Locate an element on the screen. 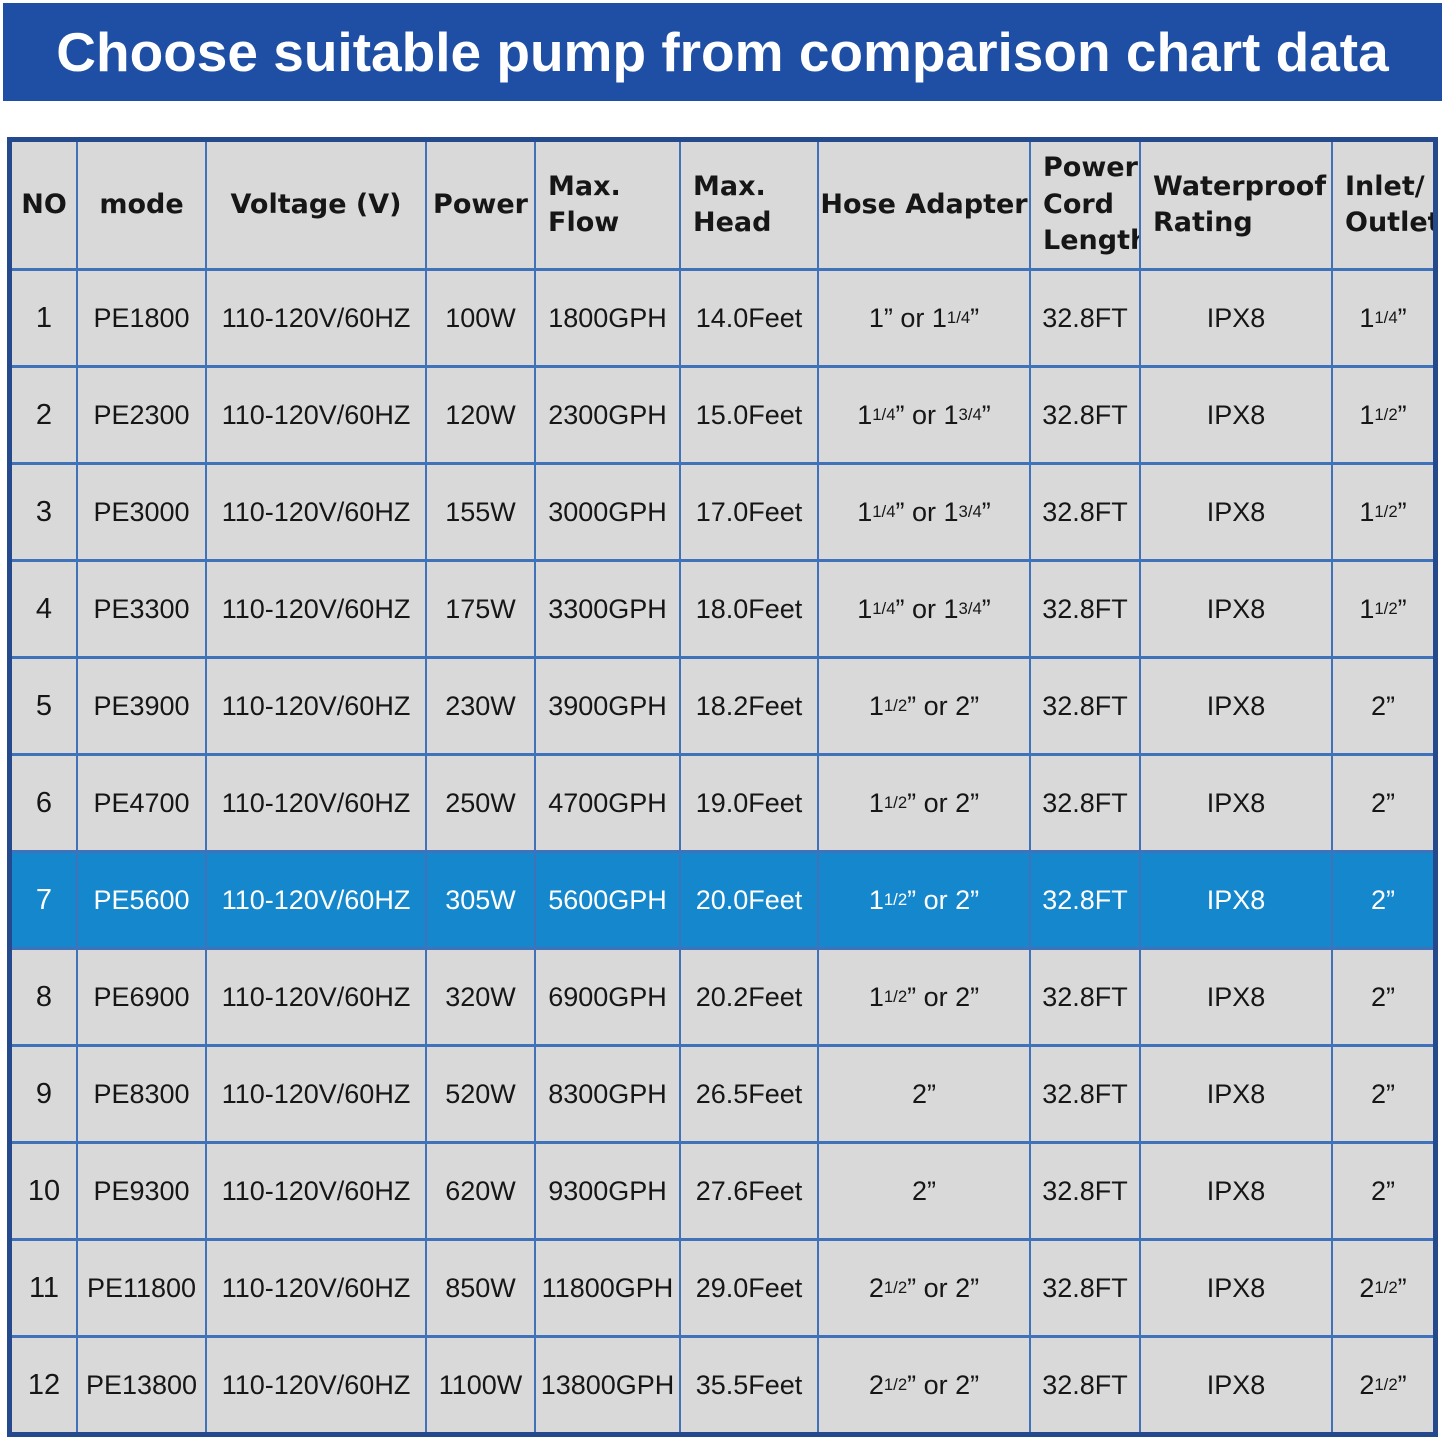 The image size is (1445, 1439). cell-inlet-outlet-row-8: 2” is located at coordinates (1383, 995).